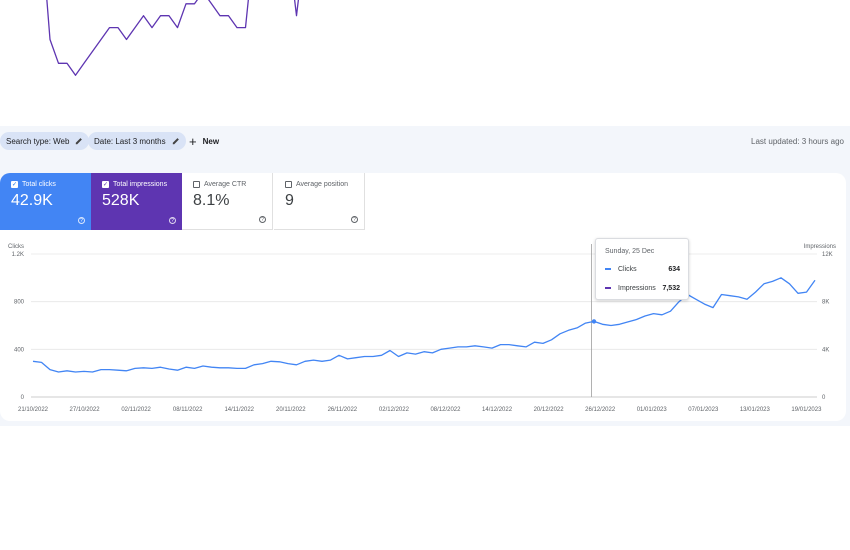 Image resolution: width=850 pixels, height=550 pixels. Describe the element at coordinates (497, 410) in the screenshot. I see `x-tick-label: 14/12/2022` at that location.